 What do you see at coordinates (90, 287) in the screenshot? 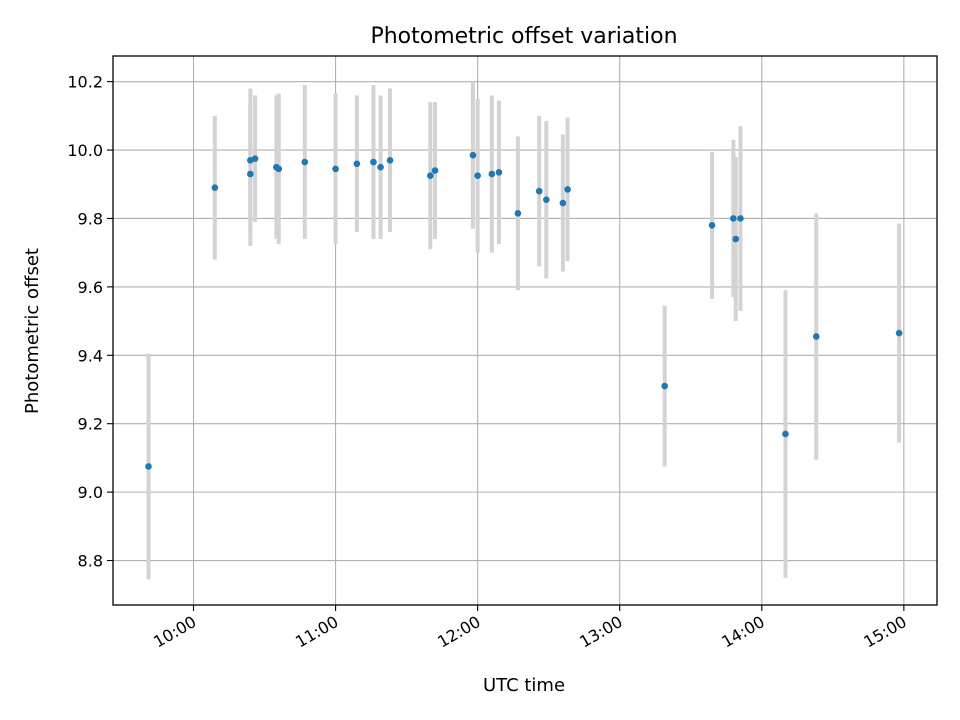
I see `y-tick-label: 9.6` at bounding box center [90, 287].